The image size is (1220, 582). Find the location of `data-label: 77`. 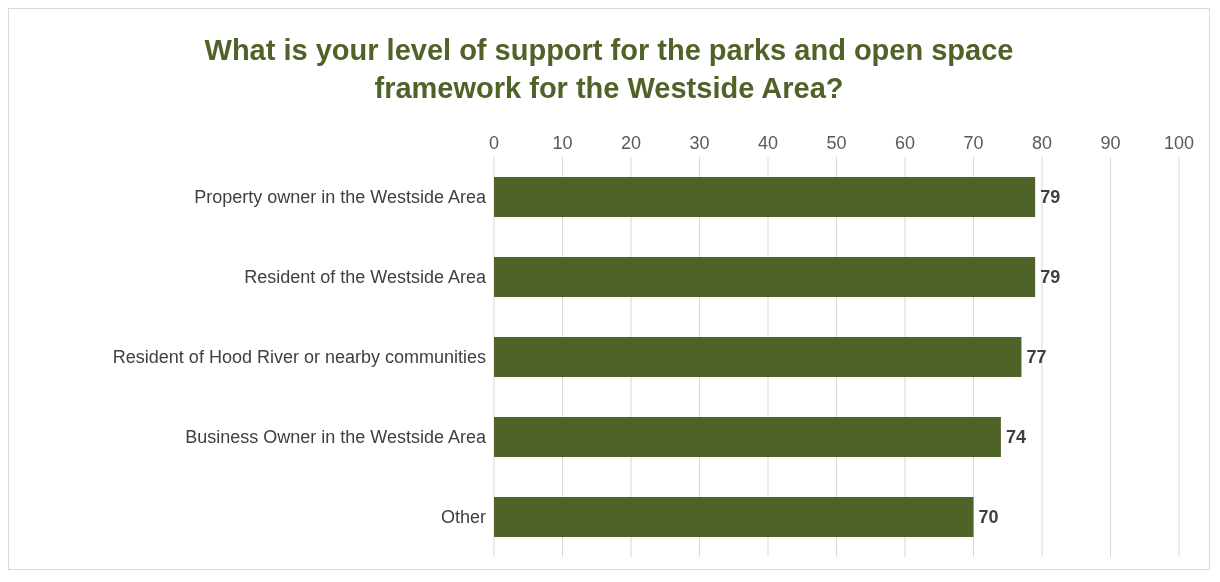

data-label: 77 is located at coordinates (1036, 357).